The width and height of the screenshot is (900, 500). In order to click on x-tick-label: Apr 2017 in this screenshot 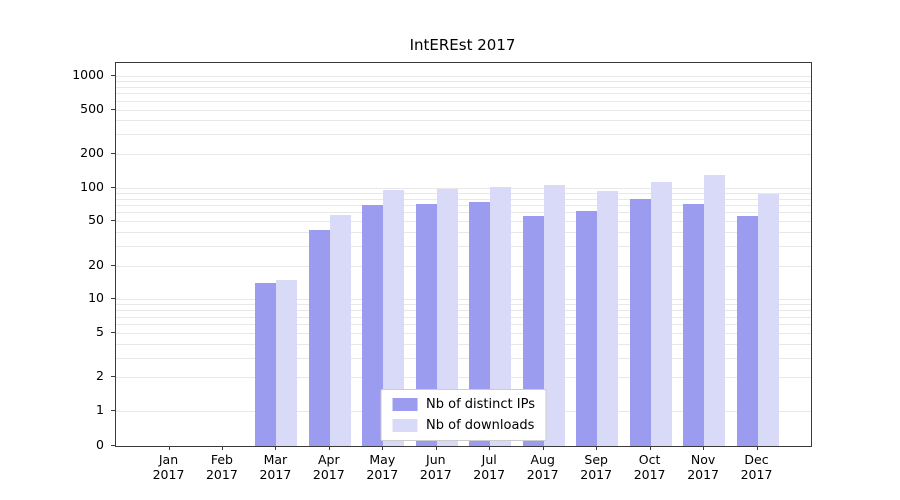, I will do `click(329, 467)`.